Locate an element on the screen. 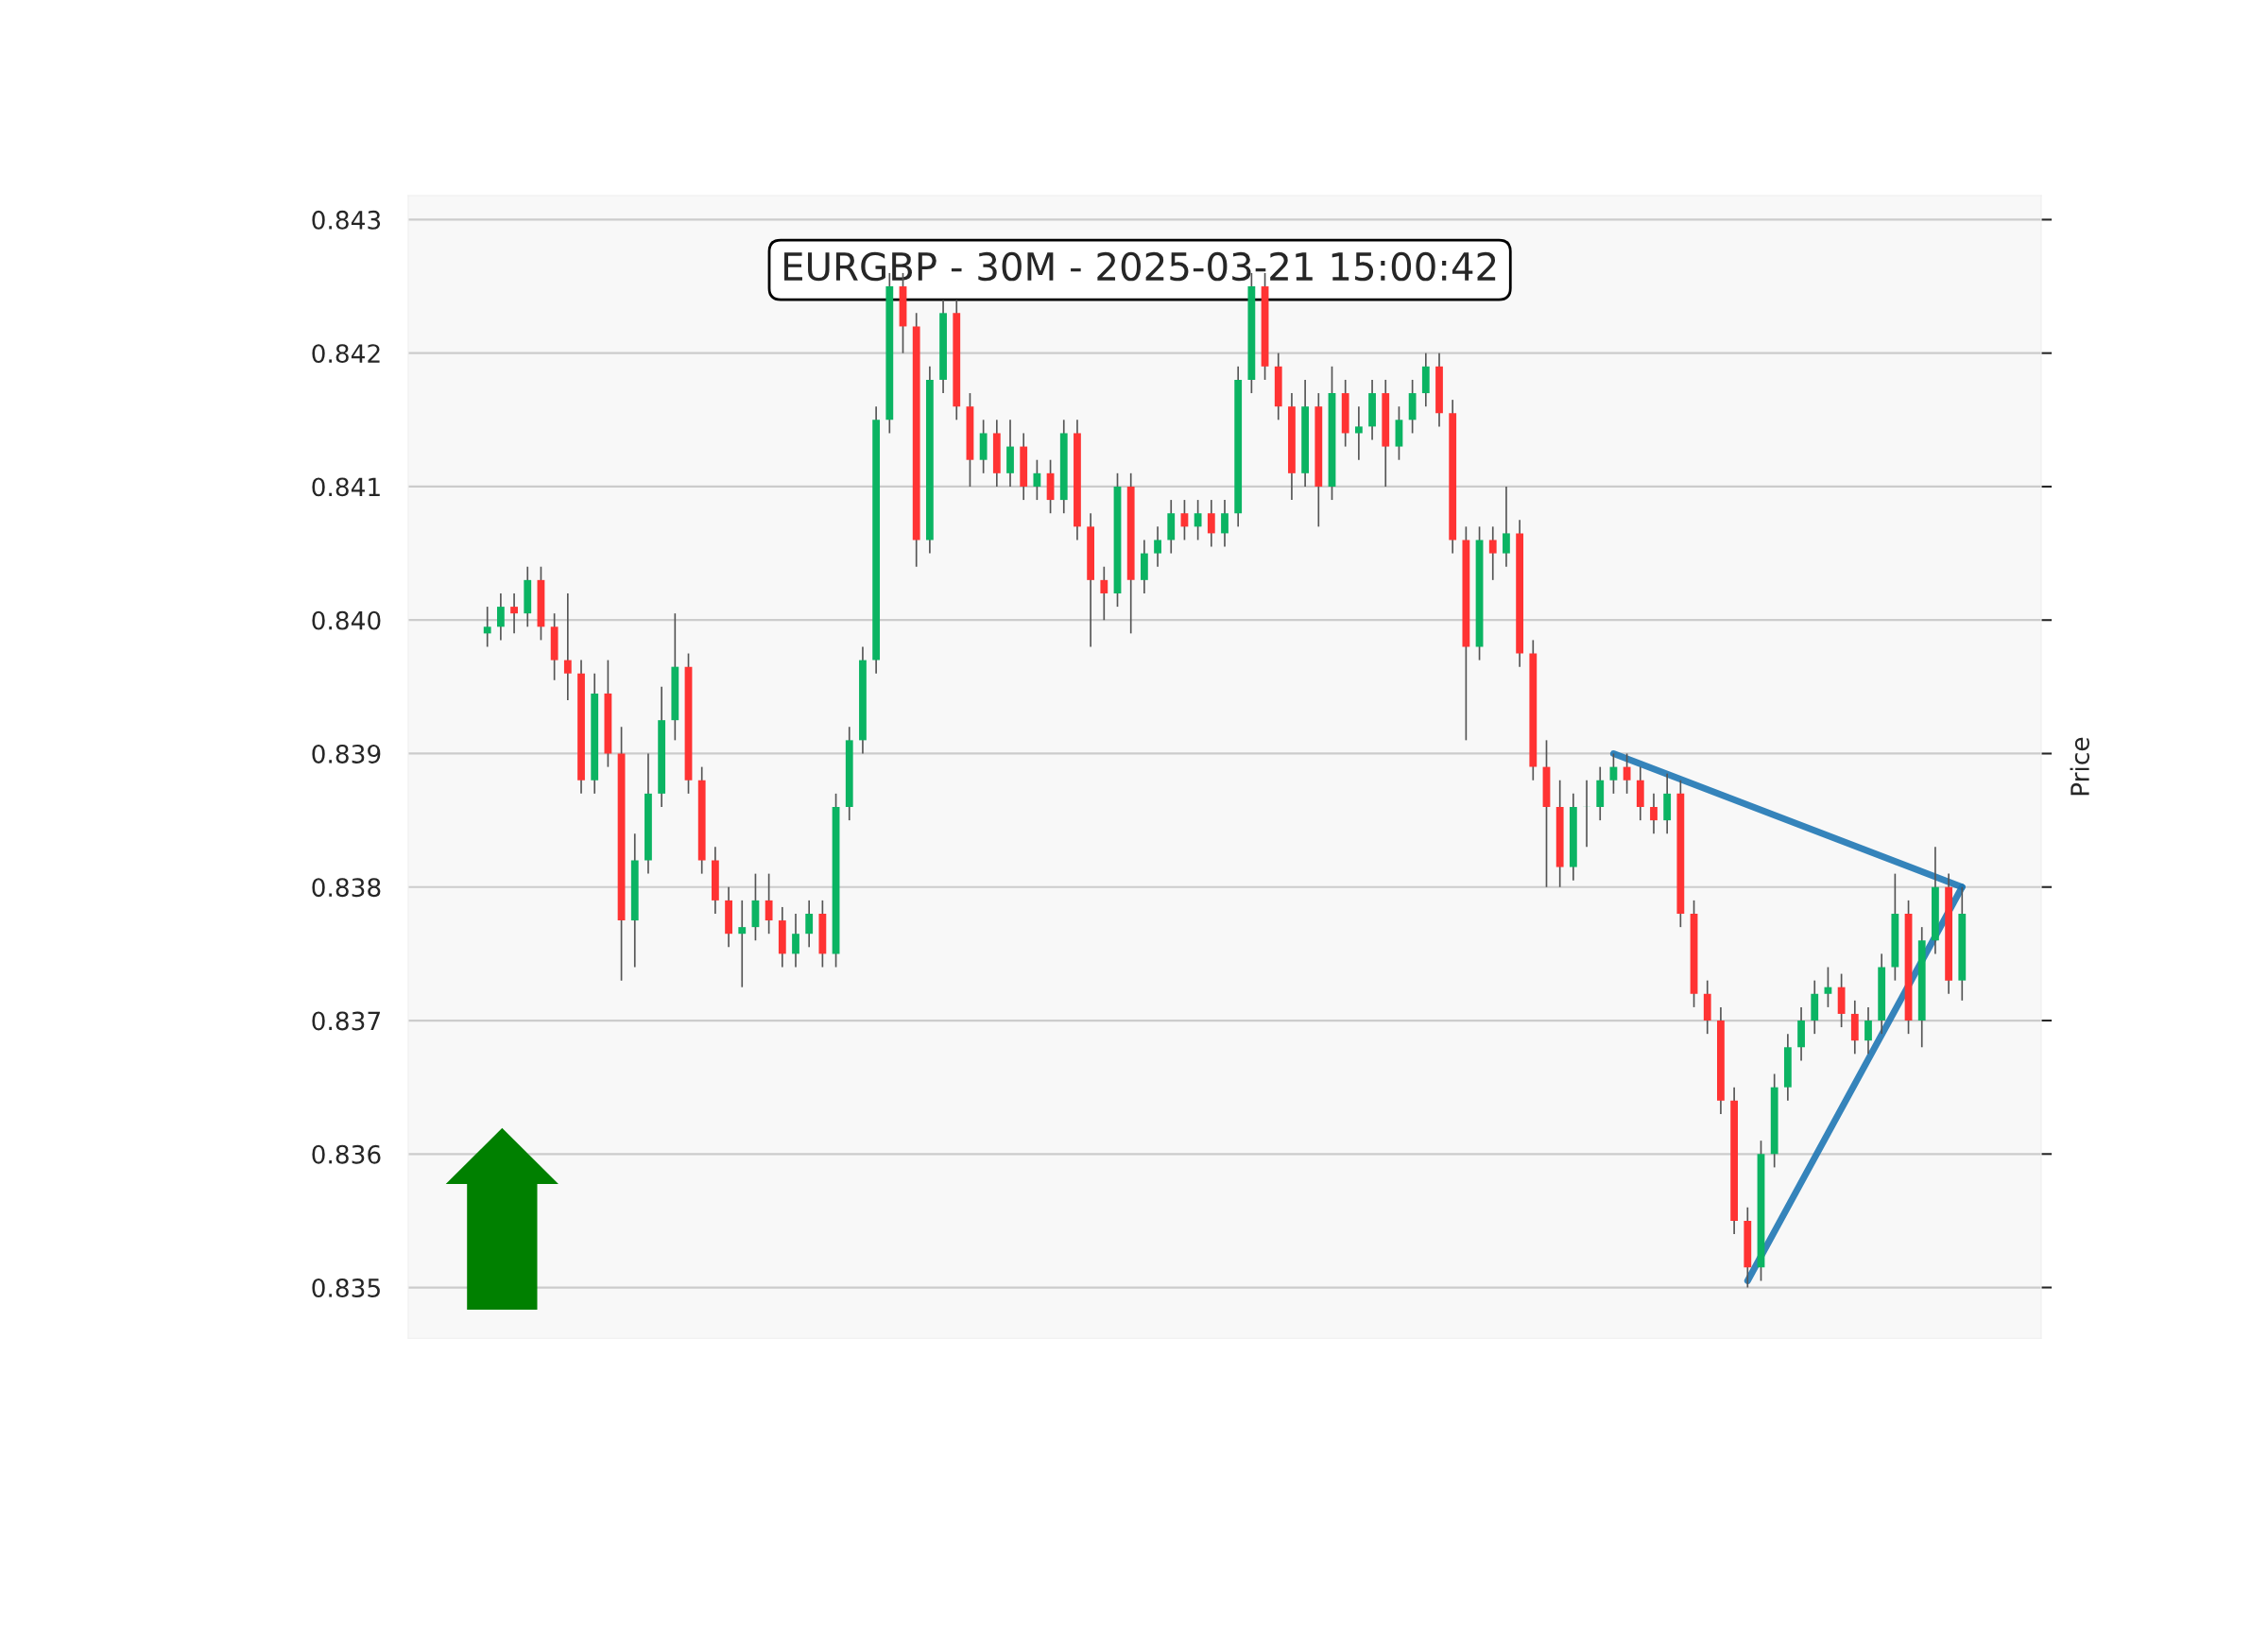 This screenshot has height=1630, width=2268. y-tick-label: 0.842 is located at coordinates (346, 354).